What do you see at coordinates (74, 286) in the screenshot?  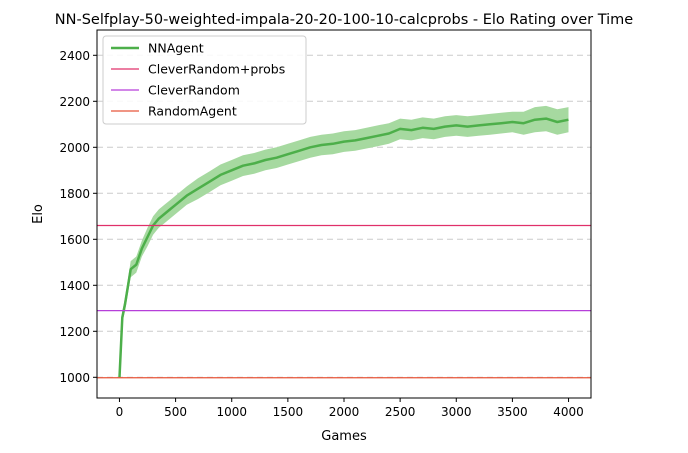 I see `y-tick-label: 1400` at bounding box center [74, 286].